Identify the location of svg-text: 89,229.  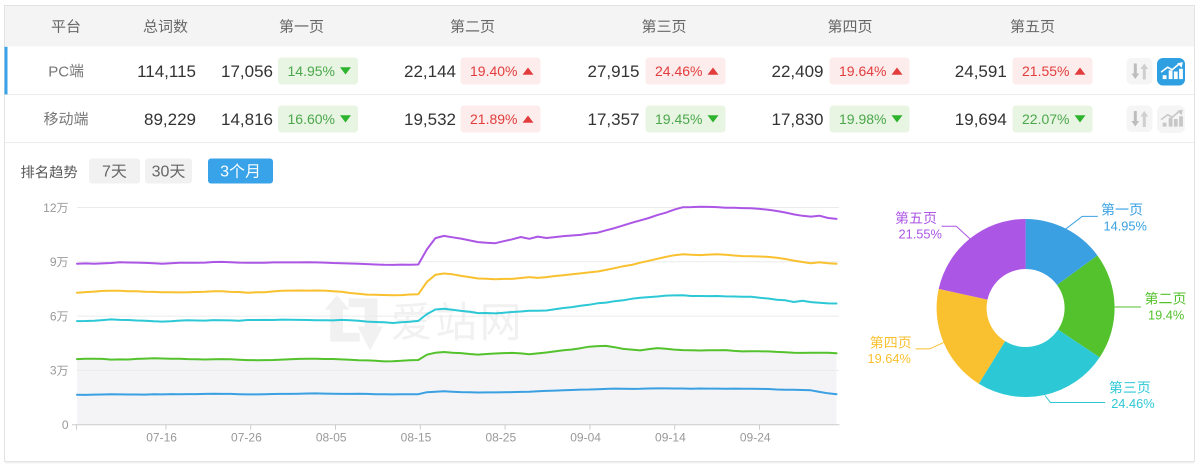
(170, 119).